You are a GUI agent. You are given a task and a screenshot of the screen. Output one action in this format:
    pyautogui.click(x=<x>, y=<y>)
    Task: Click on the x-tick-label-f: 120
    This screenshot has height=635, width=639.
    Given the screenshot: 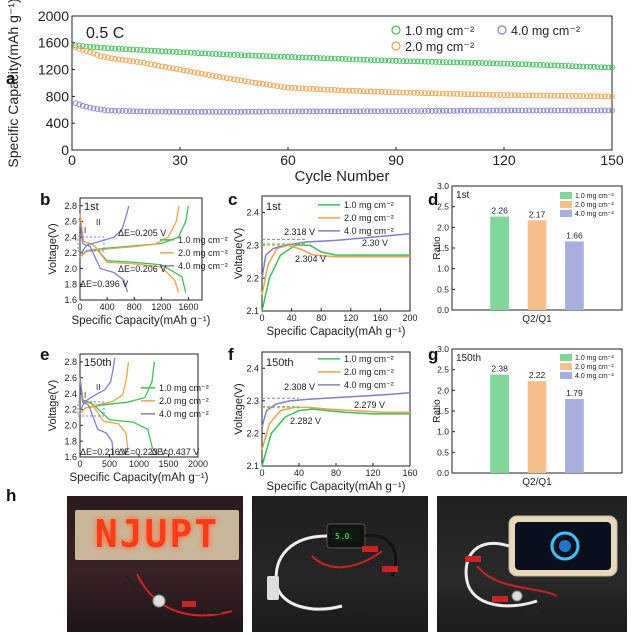 What is the action you would take?
    pyautogui.click(x=372, y=473)
    